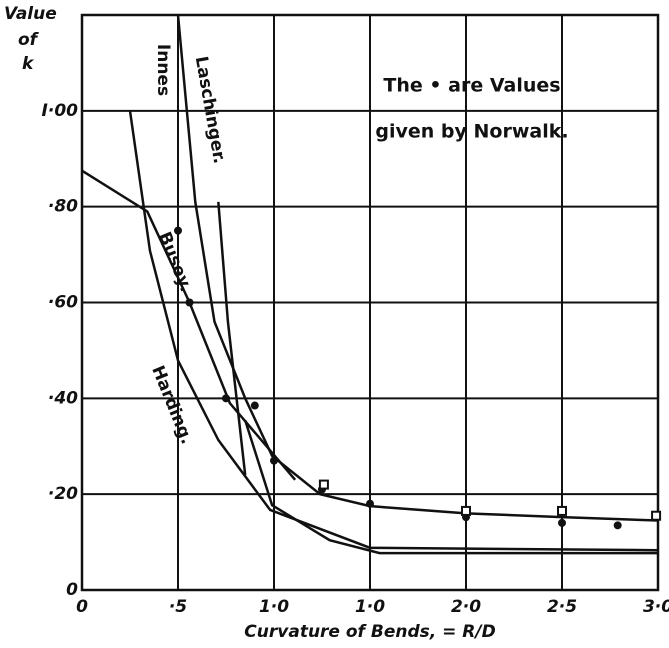  What do you see at coordinates (471, 132) in the screenshot?
I see `annotation: given by Norwalk.` at bounding box center [471, 132].